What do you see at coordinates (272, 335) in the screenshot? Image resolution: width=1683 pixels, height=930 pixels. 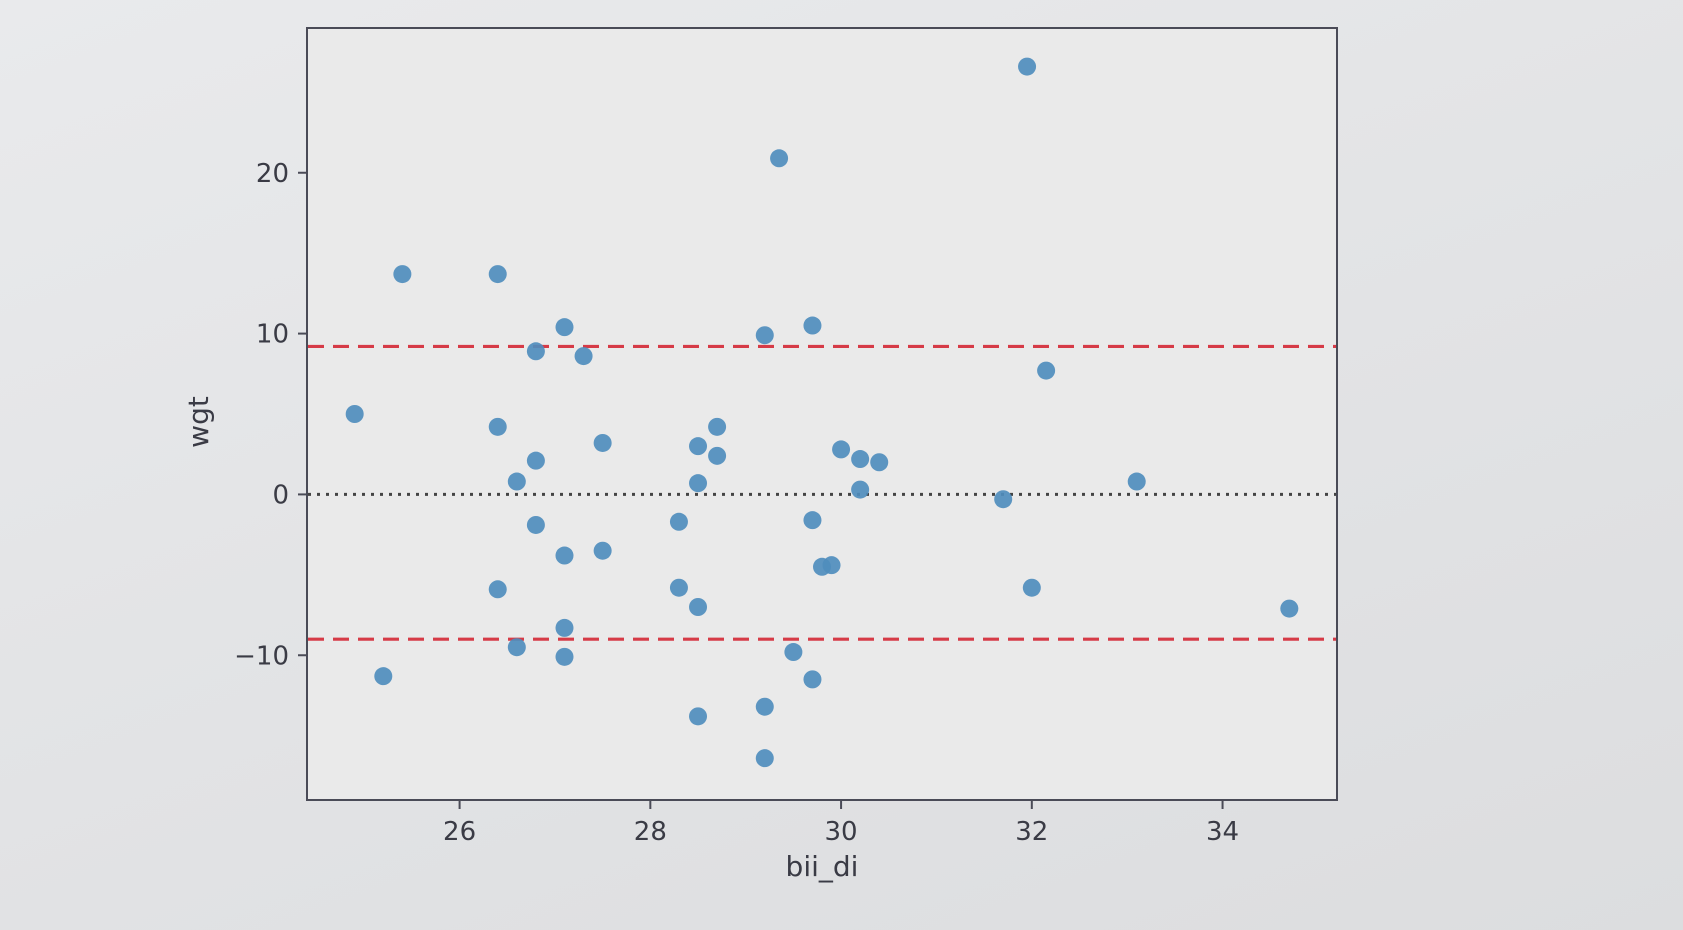 I see `y-tick-label: 10` at bounding box center [272, 335].